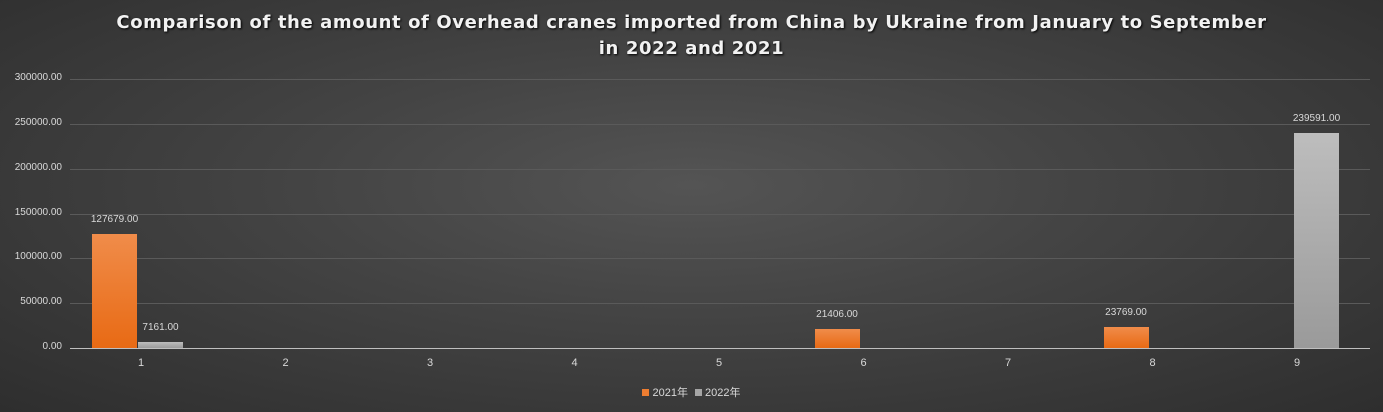 The width and height of the screenshot is (1383, 412). I want to click on x-tick-label: 8, so click(1152, 363).